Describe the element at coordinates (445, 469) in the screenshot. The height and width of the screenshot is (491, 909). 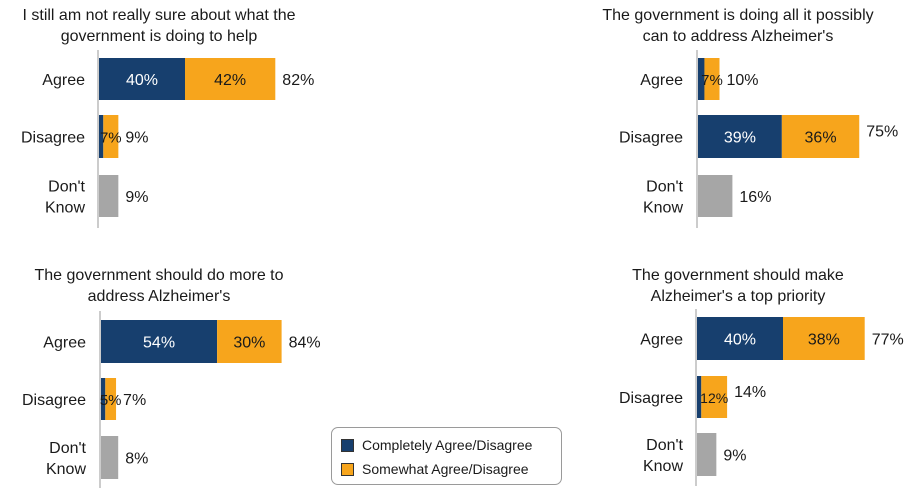
I see `legend-label-somewhat: Somewhat Agree/Disagree` at that location.